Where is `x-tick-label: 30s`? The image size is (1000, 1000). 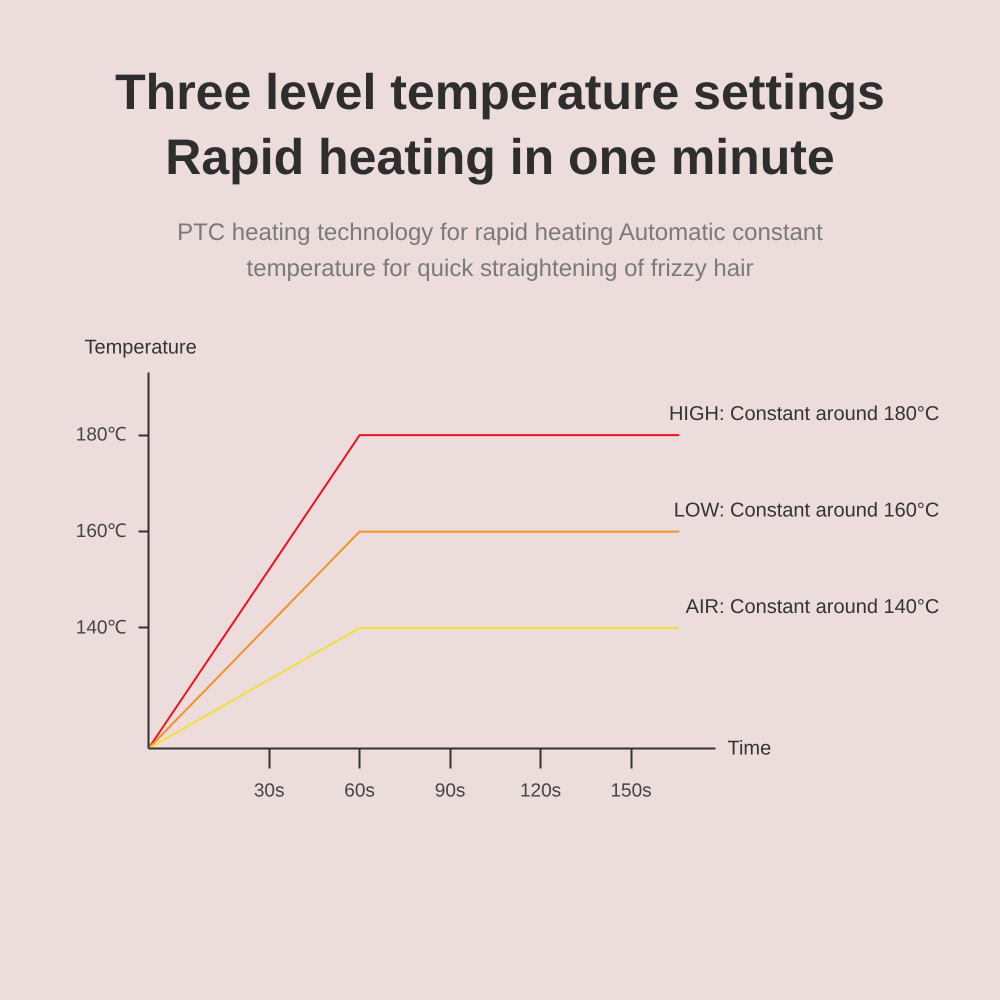 x-tick-label: 30s is located at coordinates (269, 791).